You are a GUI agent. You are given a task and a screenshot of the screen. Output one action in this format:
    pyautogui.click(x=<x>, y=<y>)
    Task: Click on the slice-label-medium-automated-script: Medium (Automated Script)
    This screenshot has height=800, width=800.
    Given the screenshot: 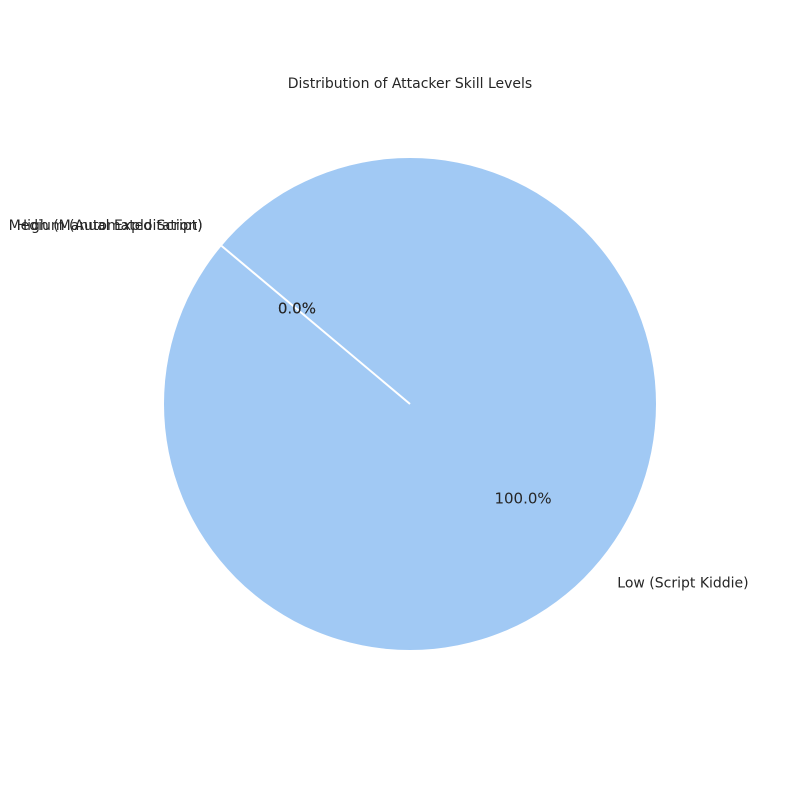 What is the action you would take?
    pyautogui.click(x=106, y=226)
    